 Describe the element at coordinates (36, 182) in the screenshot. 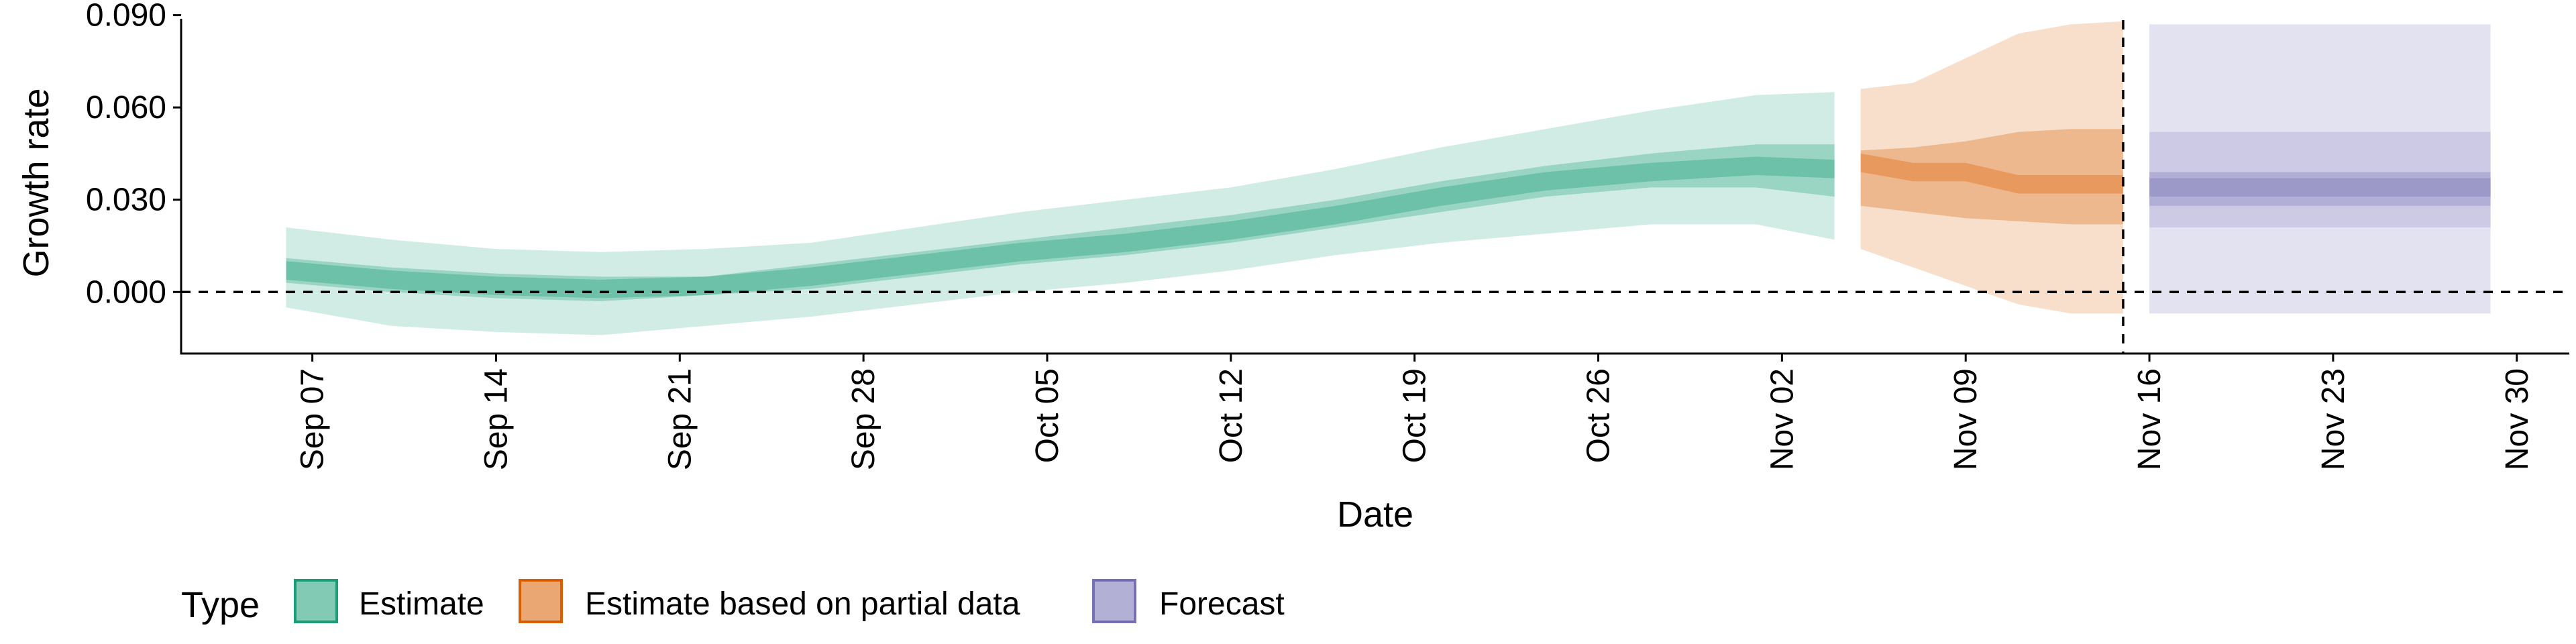

I see `y-axis-title: Growth rate` at that location.